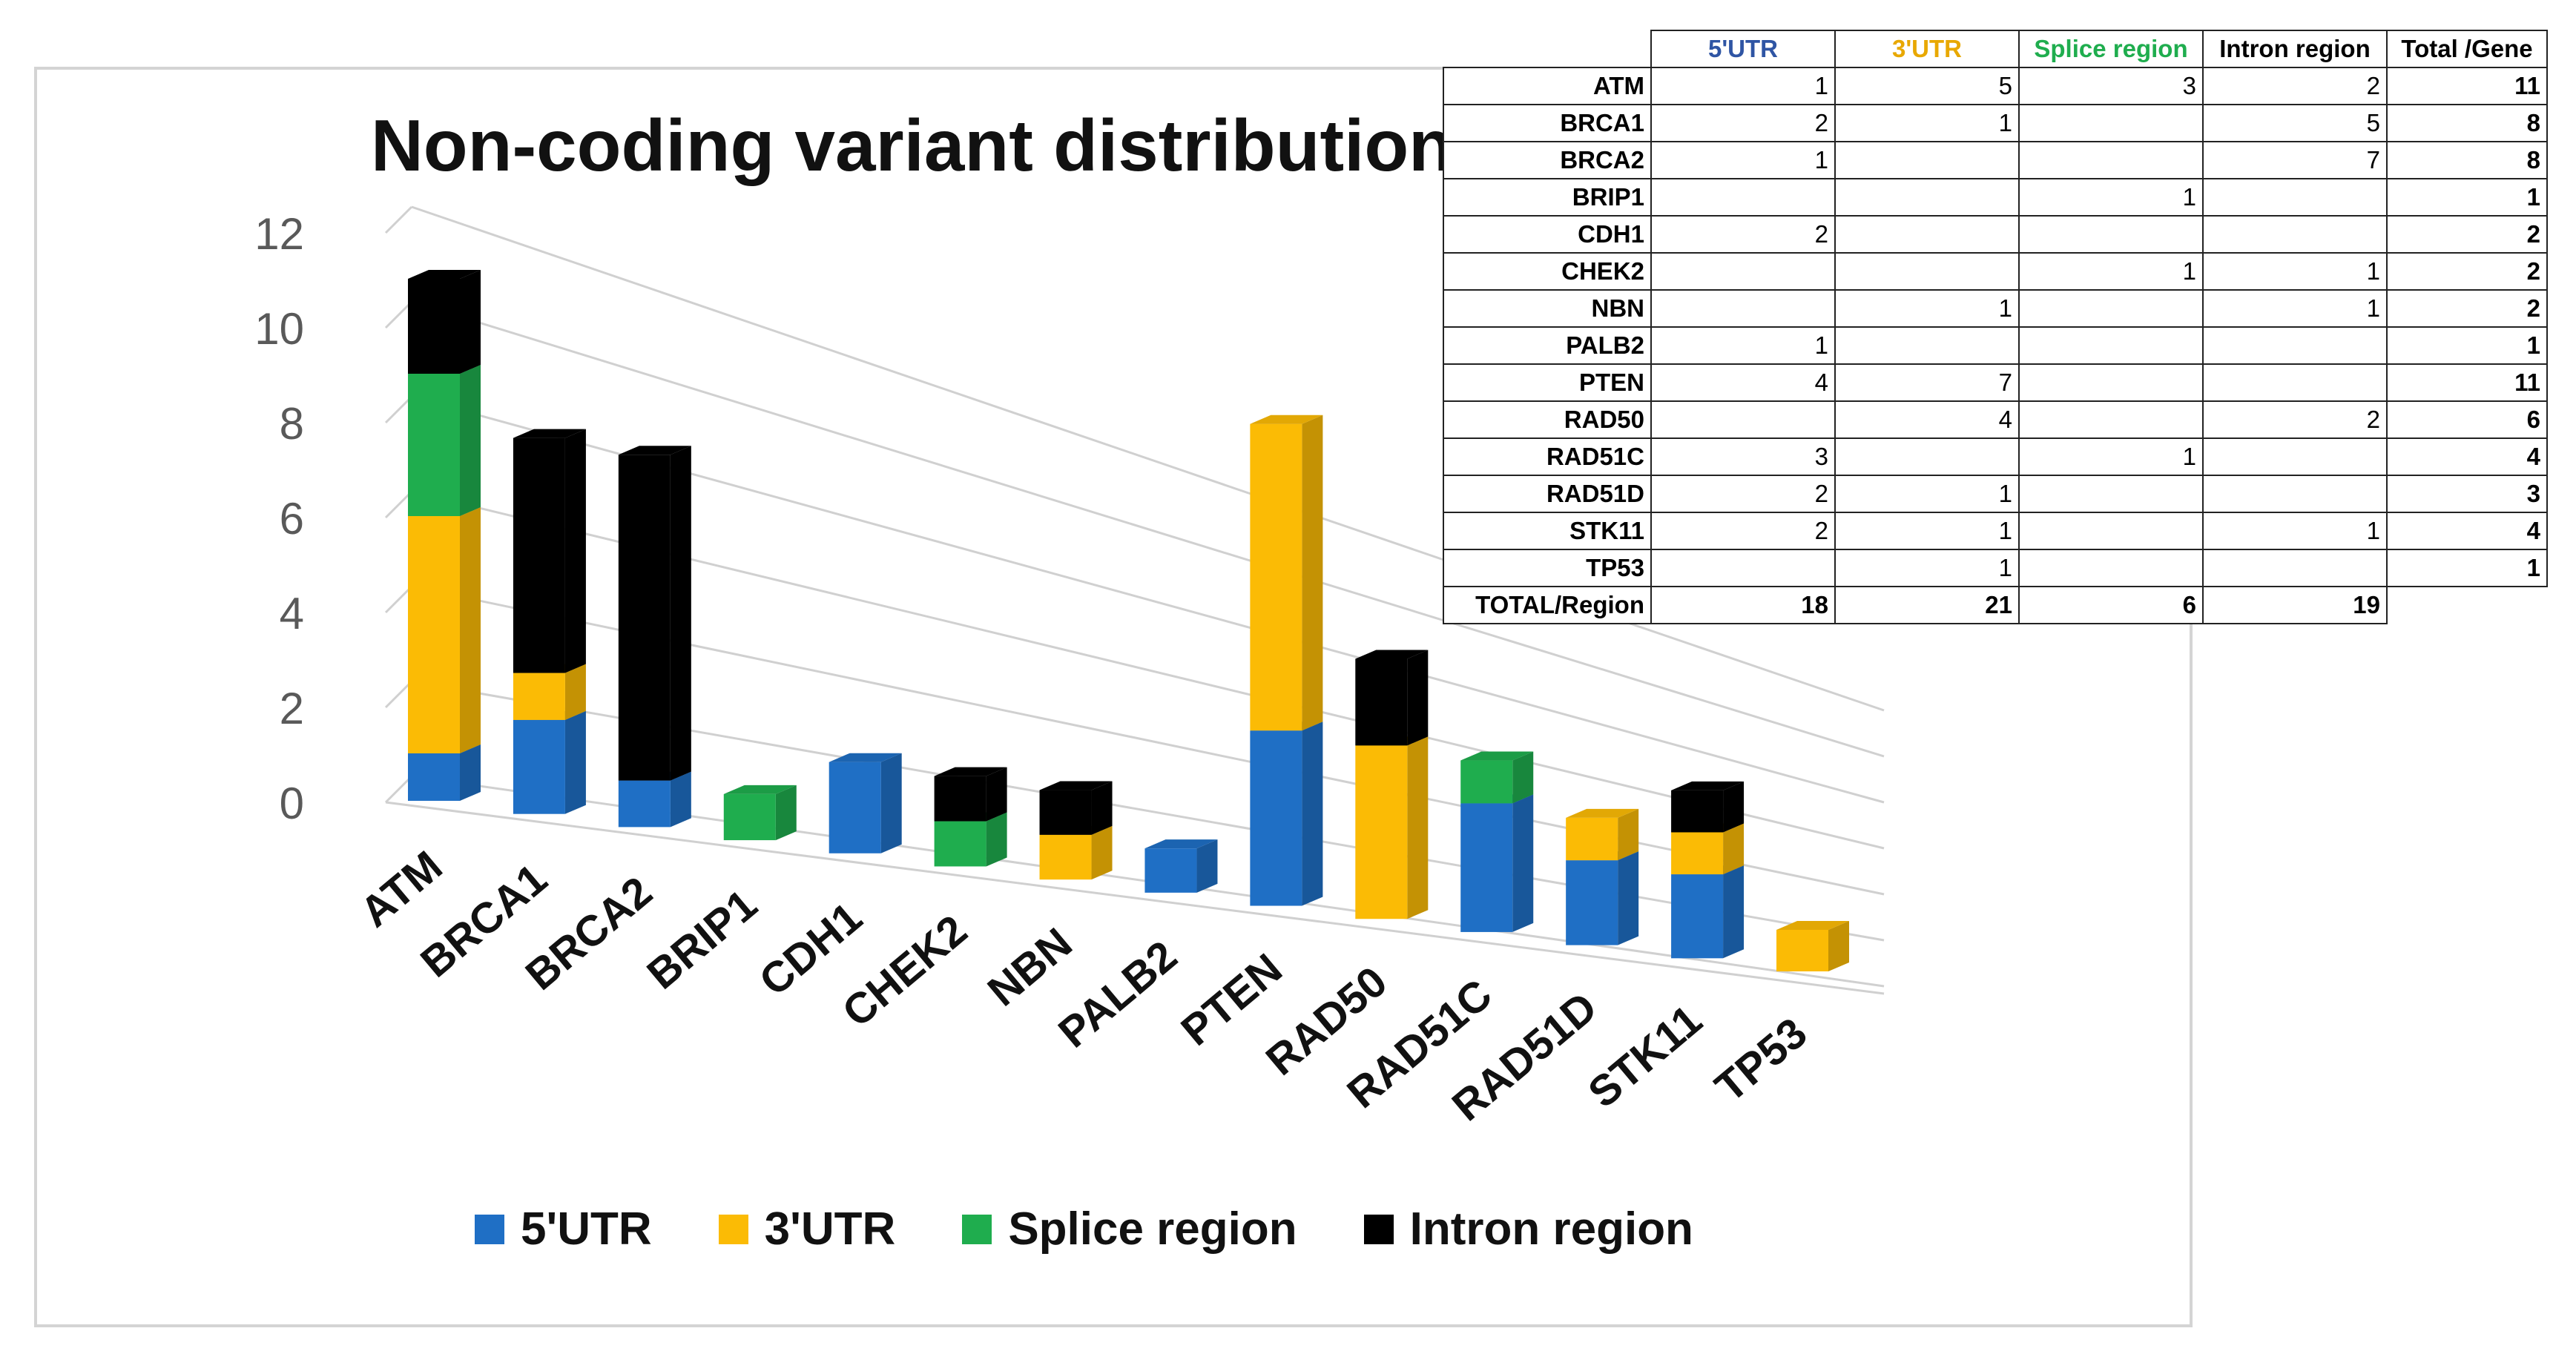 Image resolution: width=2576 pixels, height=1354 pixels. What do you see at coordinates (1548, 86) in the screenshot?
I see `gene-name: ATM` at bounding box center [1548, 86].